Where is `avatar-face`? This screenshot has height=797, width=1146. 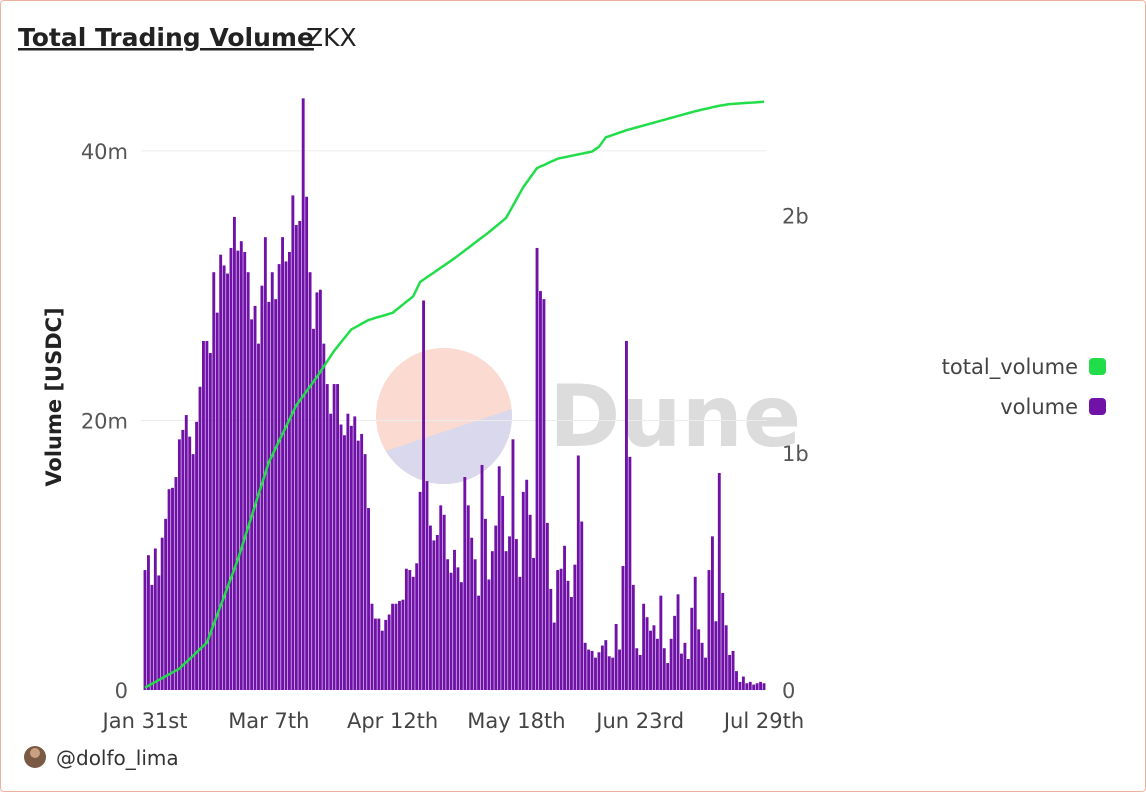
avatar-face is located at coordinates (35, 753).